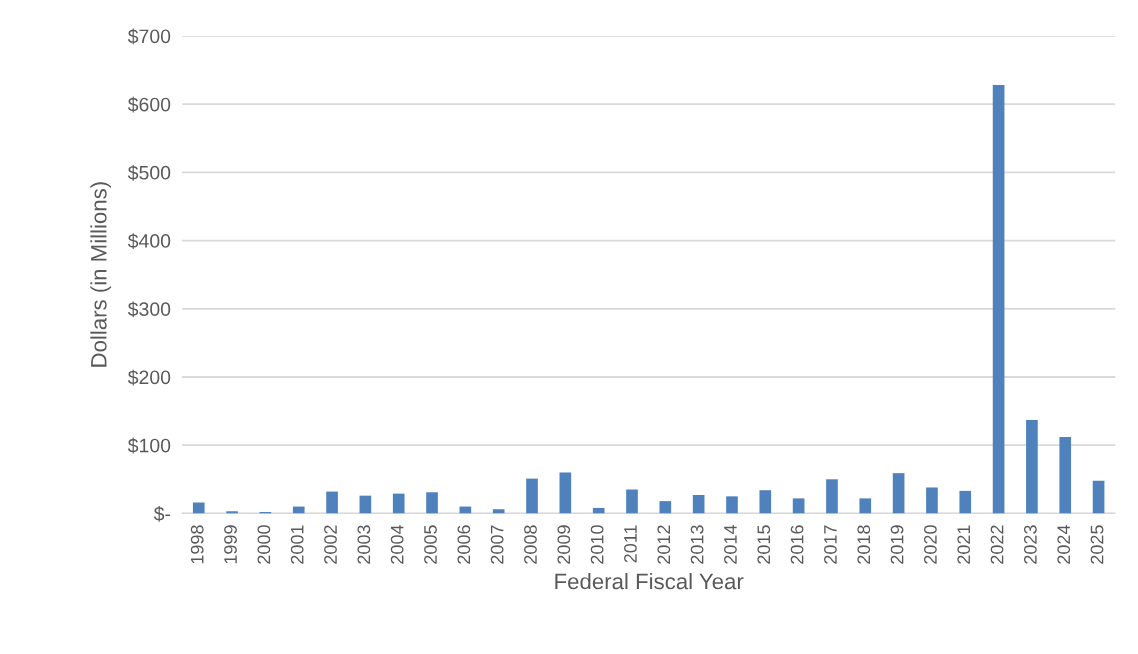  What do you see at coordinates (764, 544) in the screenshot?
I see `x-tick-label: 2015` at bounding box center [764, 544].